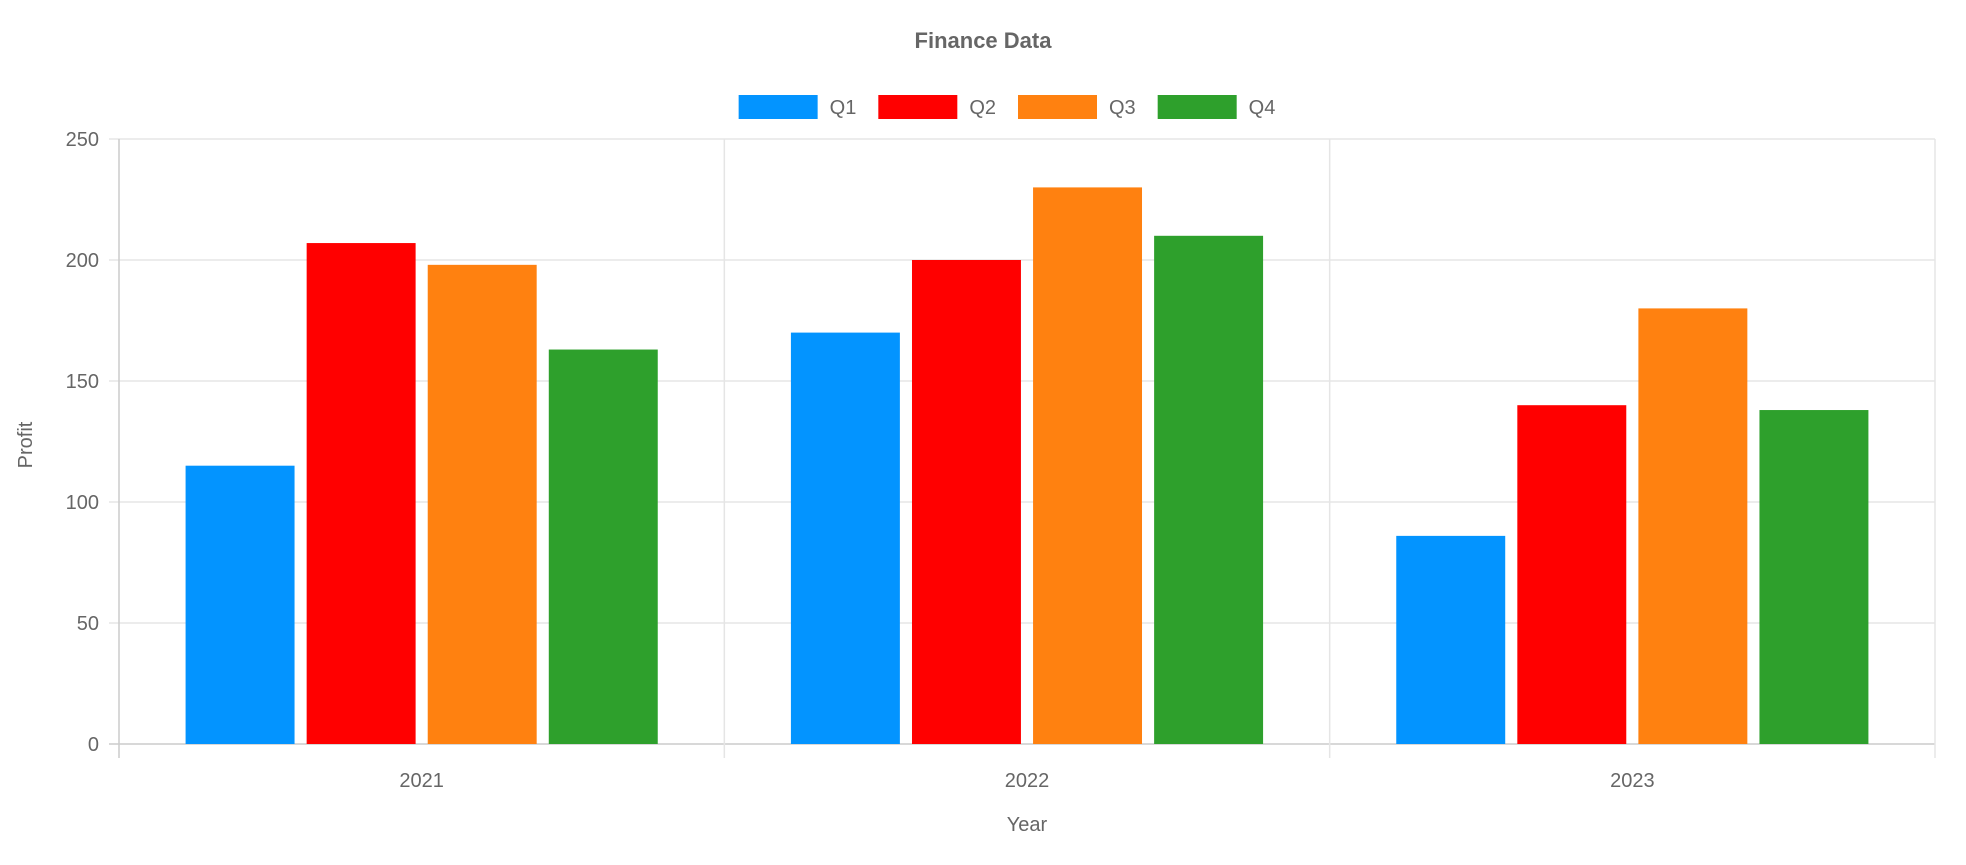 This screenshot has height=865, width=1966. Describe the element at coordinates (26, 444) in the screenshot. I see `y-axis-label: Profit` at that location.